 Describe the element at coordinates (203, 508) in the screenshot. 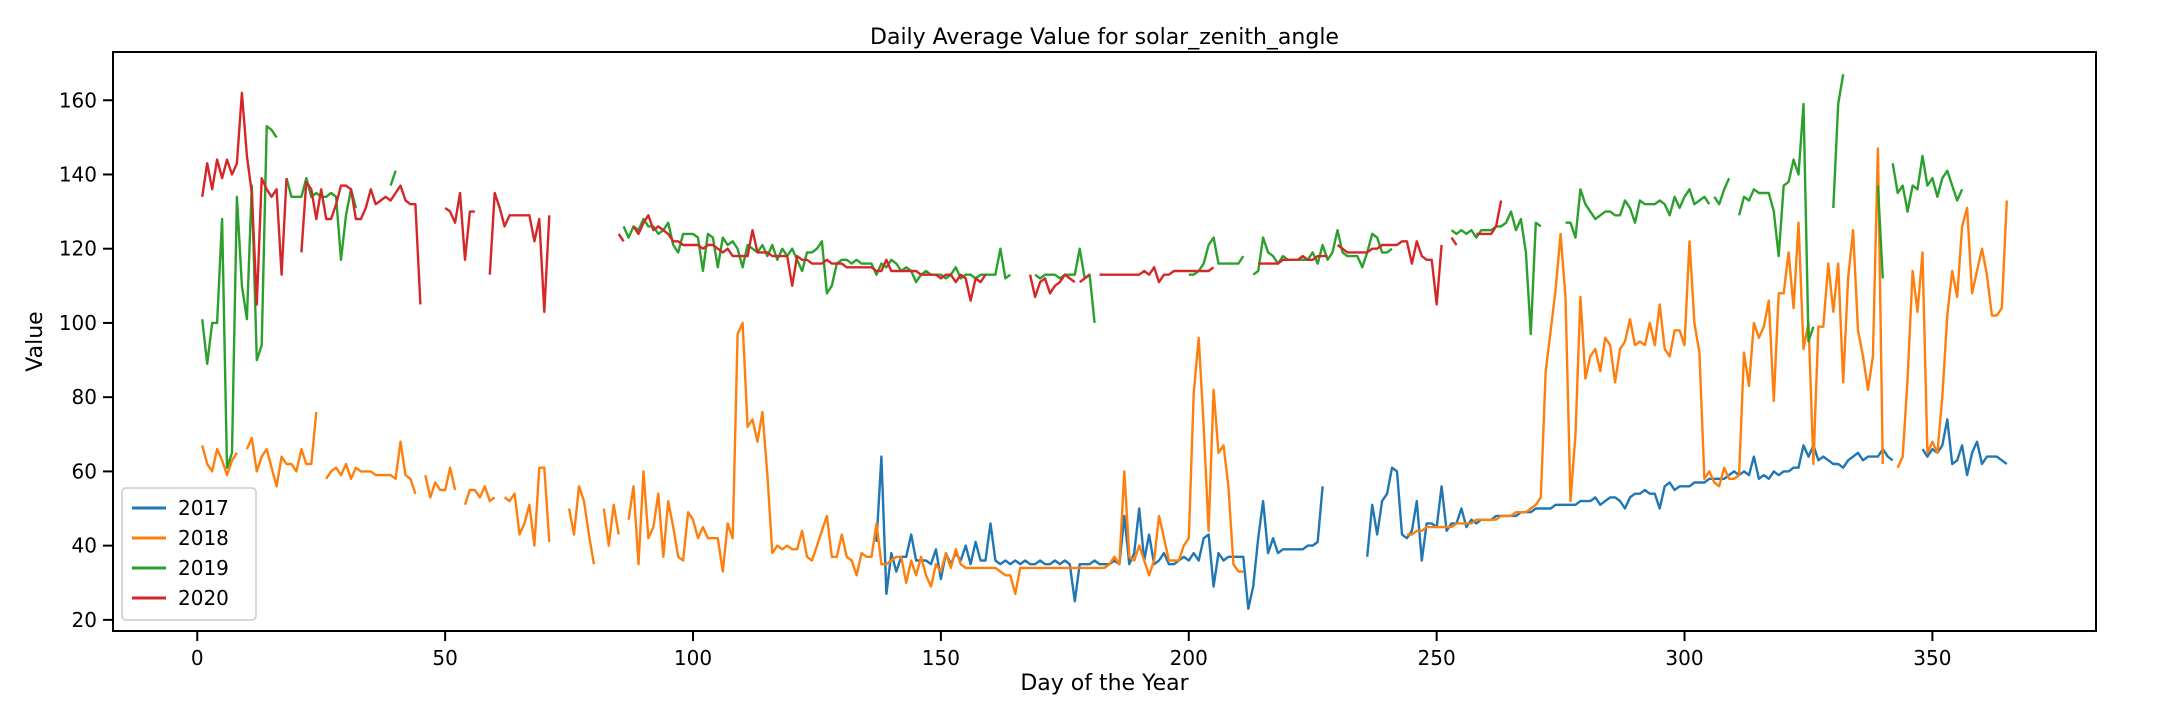

I see `legend-label-2017: 2017` at that location.